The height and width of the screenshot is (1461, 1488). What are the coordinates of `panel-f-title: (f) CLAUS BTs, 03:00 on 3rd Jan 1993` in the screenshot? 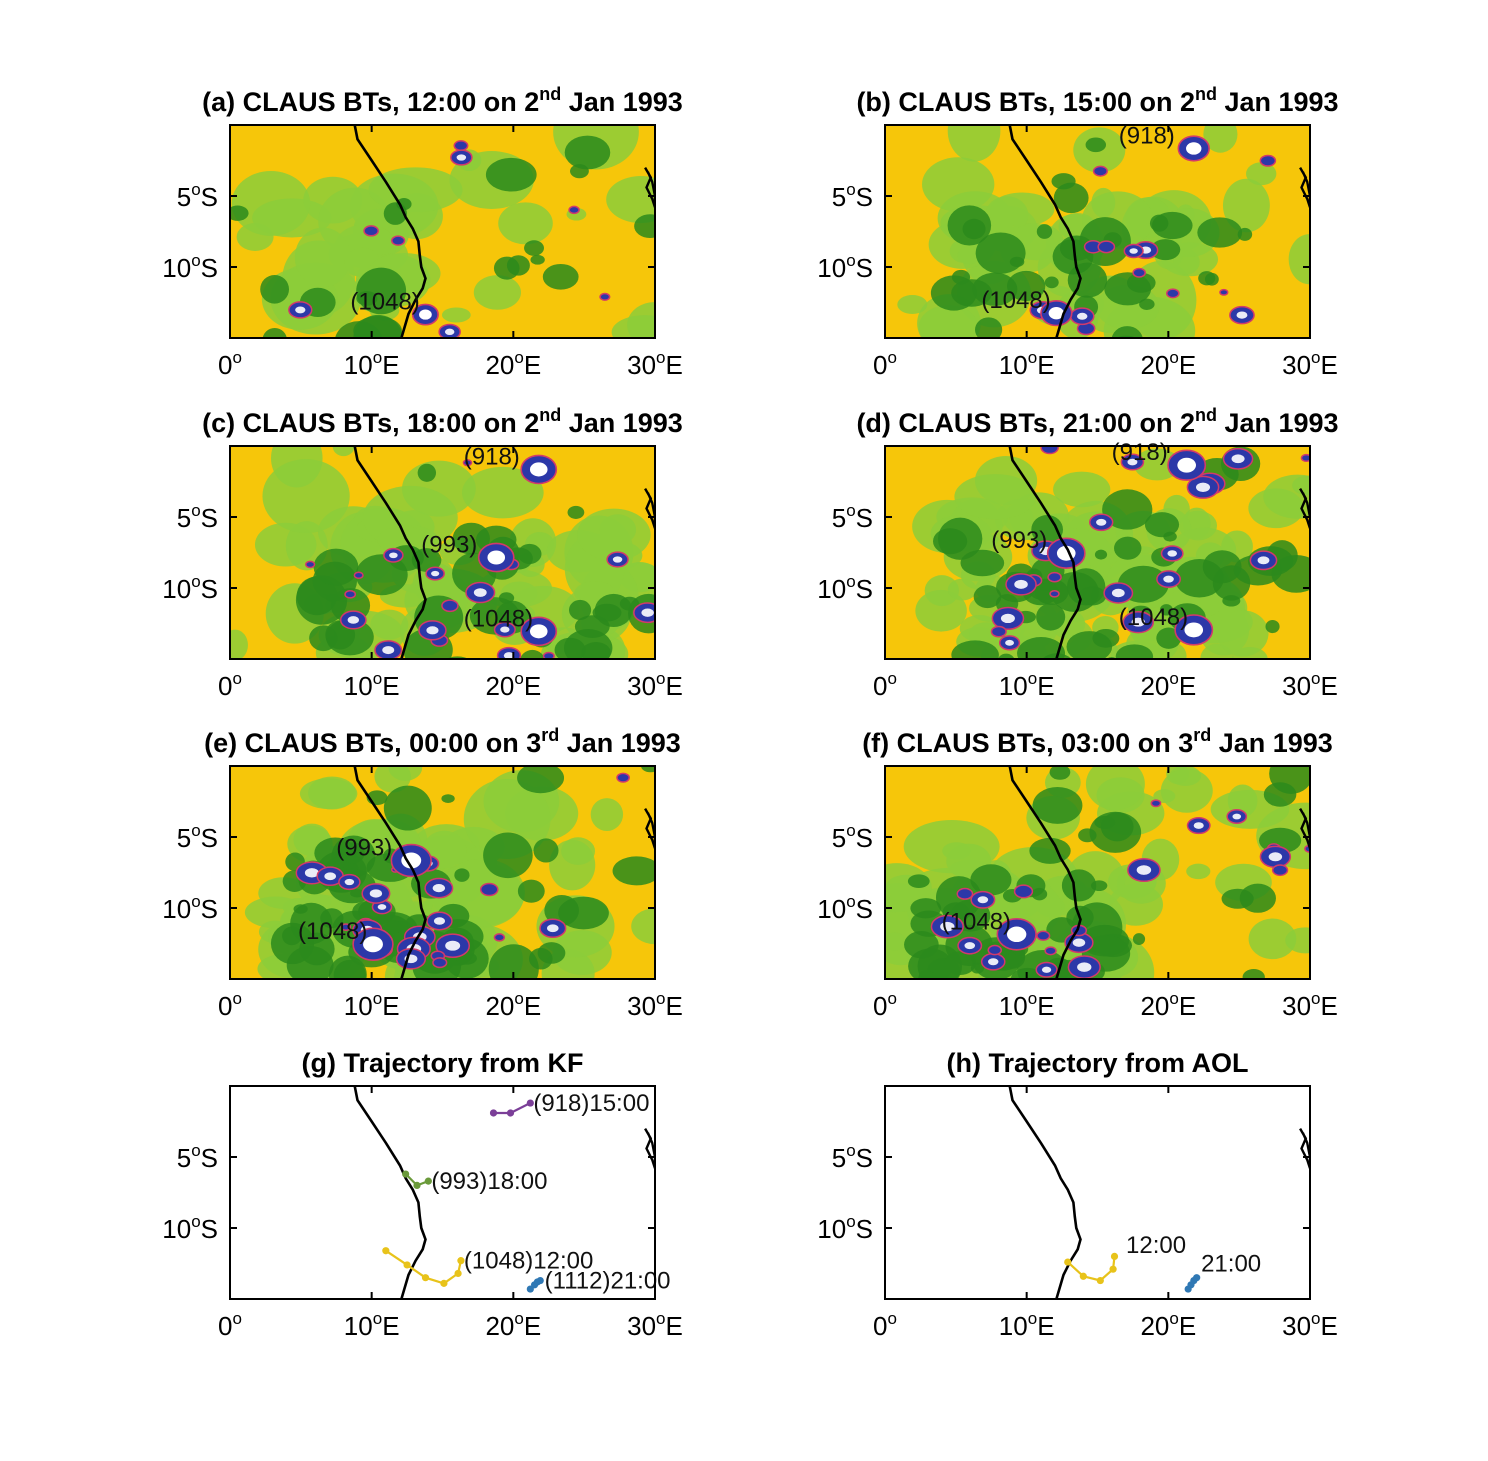 It's located at (1097, 741).